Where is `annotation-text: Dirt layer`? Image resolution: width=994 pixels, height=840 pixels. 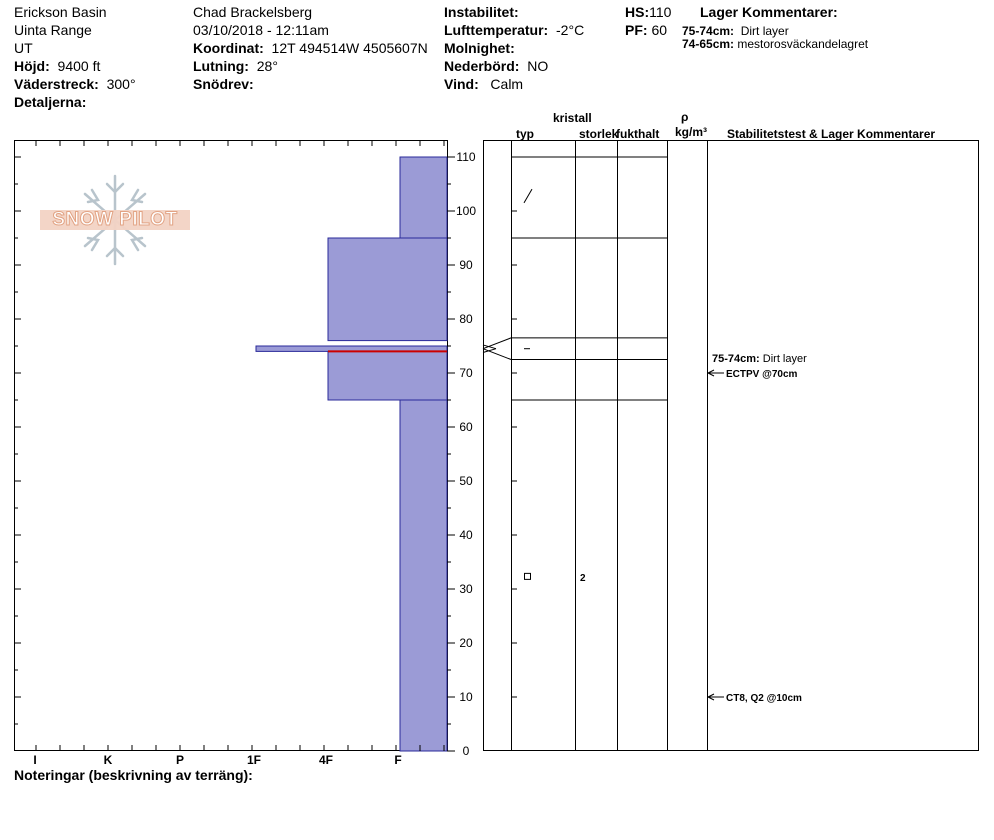
annotation-text: Dirt layer is located at coordinates (785, 359).